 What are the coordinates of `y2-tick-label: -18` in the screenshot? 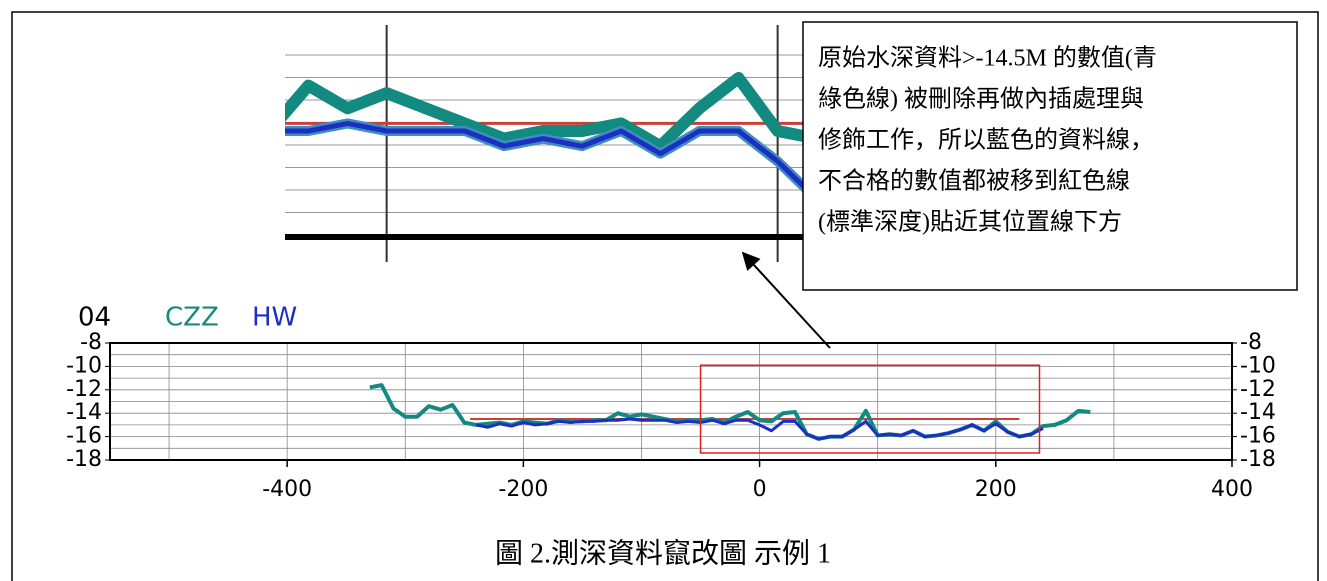 It's located at (1258, 459).